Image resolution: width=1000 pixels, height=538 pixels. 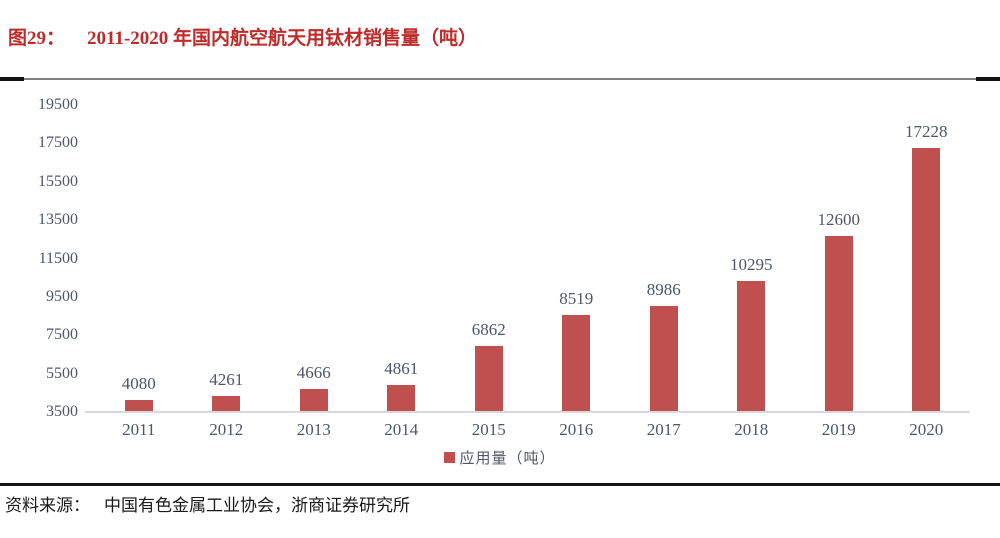 I want to click on bar-group: 8986, so click(x=664, y=345).